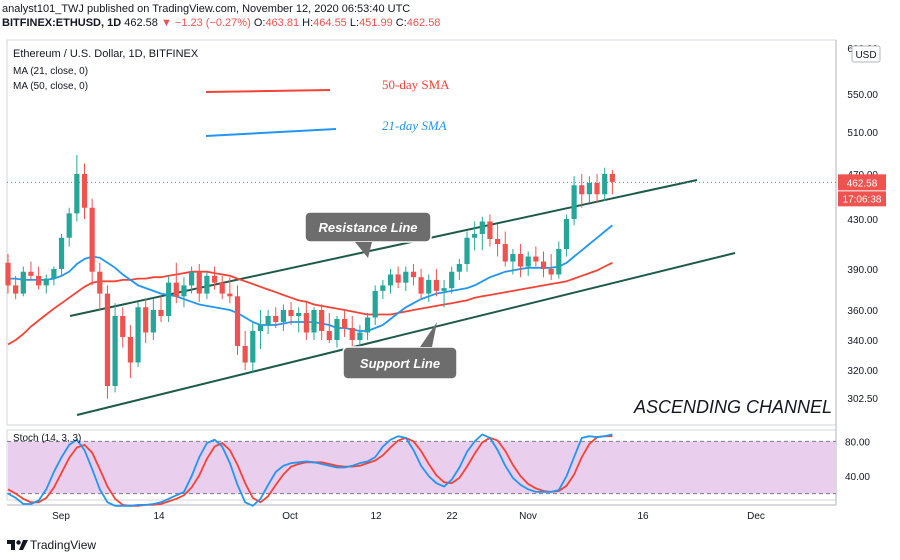 Image resolution: width=900 pixels, height=560 pixels. What do you see at coordinates (862, 183) in the screenshot?
I see `last-price-tag-label: 462.58` at bounding box center [862, 183].